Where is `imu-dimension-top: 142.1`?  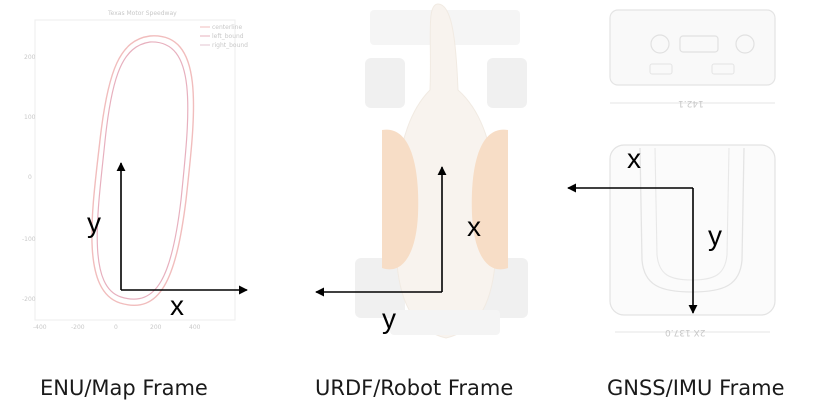 imu-dimension-top: 142.1 is located at coordinates (691, 103).